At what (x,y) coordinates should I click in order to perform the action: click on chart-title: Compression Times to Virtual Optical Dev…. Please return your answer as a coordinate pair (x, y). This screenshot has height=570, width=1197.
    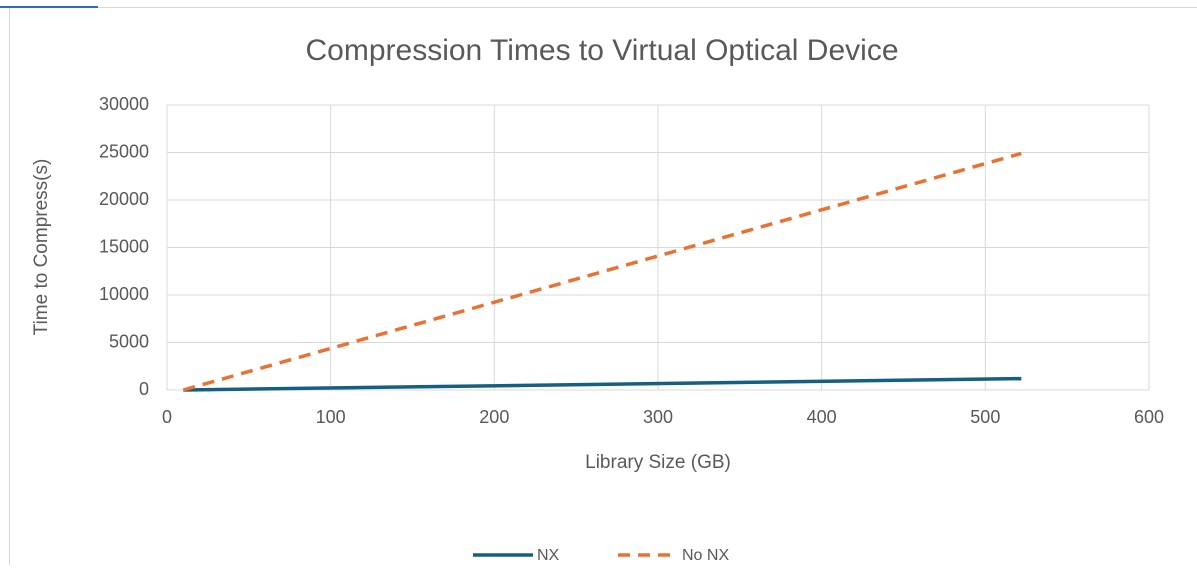
    Looking at the image, I should click on (602, 50).